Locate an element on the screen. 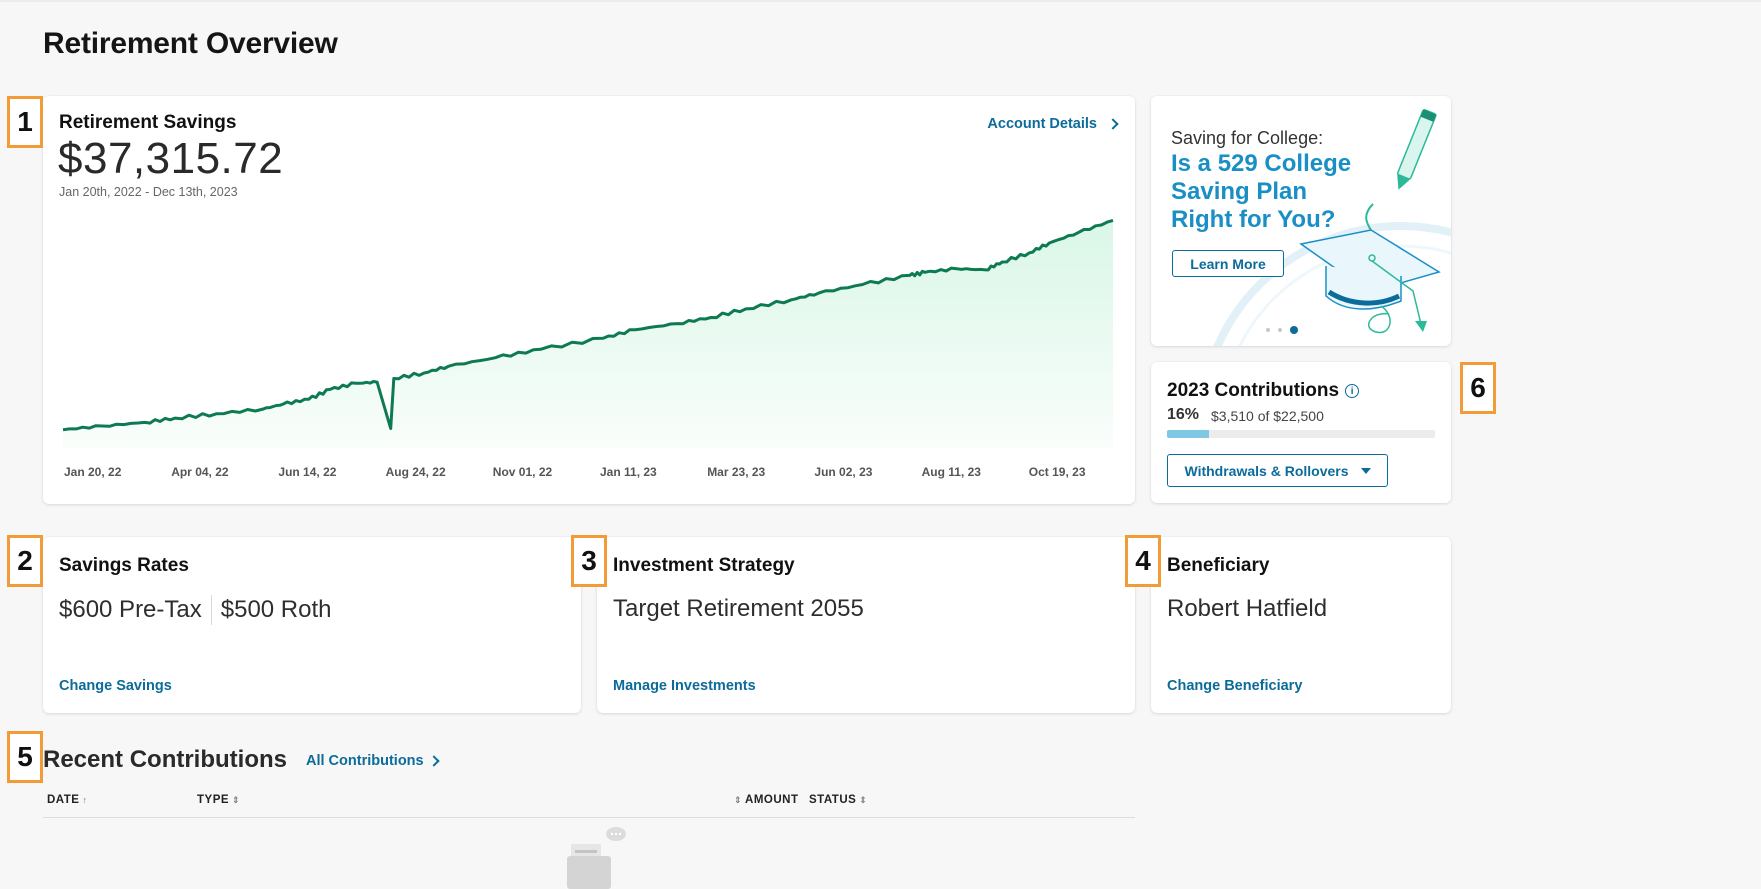  x-tick-label: Aug 11, 23 is located at coordinates (952, 472).